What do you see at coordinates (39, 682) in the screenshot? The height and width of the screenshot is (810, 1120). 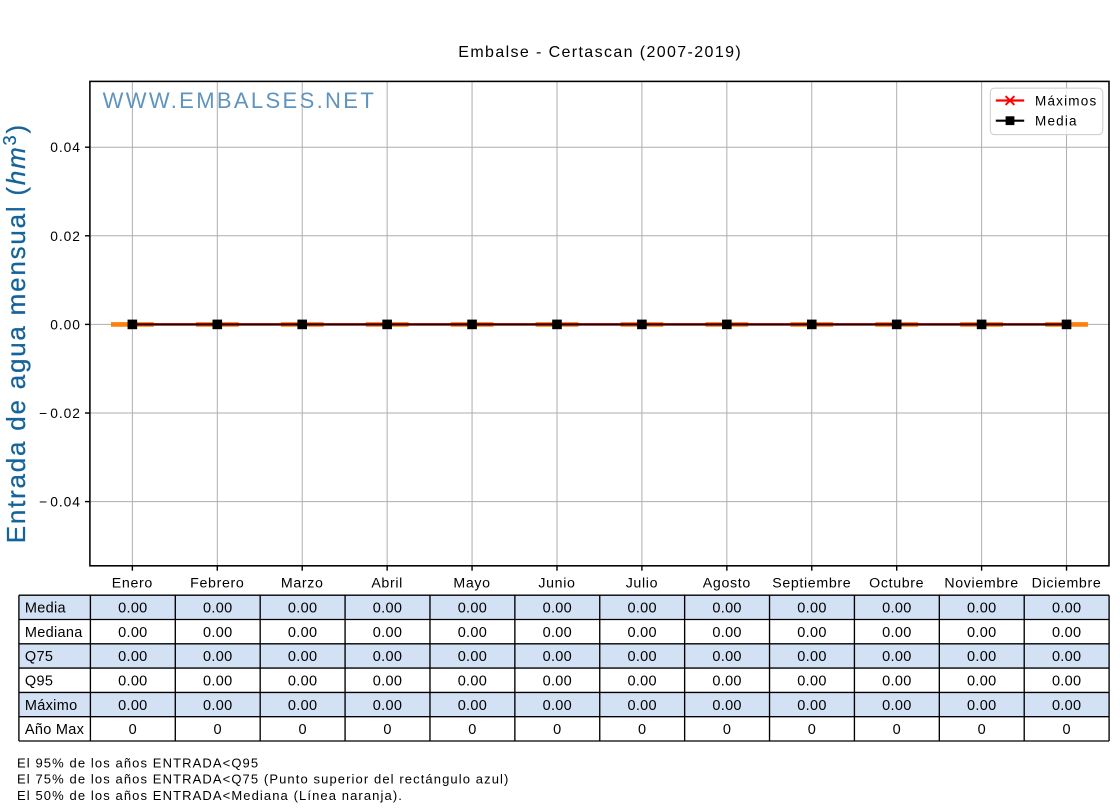 I see `svg-text: Q95` at bounding box center [39, 682].